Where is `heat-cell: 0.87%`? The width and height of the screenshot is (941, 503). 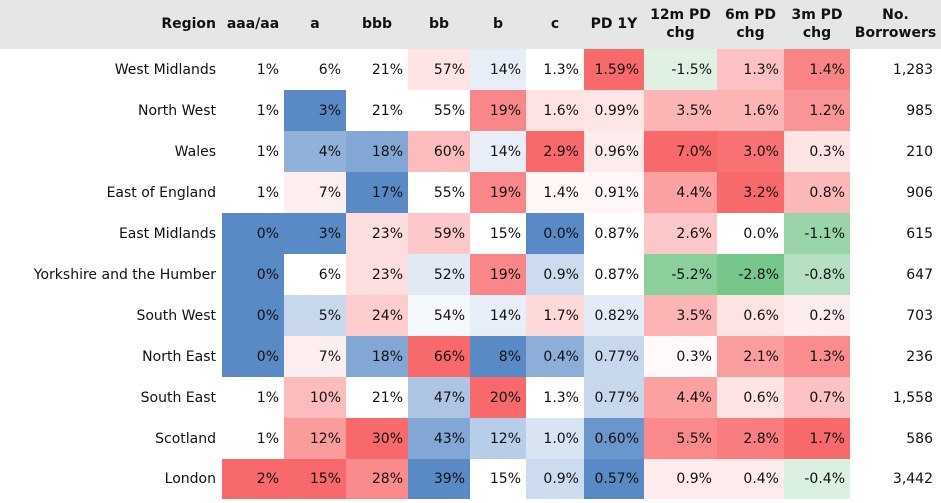
heat-cell: 0.87% is located at coordinates (614, 233).